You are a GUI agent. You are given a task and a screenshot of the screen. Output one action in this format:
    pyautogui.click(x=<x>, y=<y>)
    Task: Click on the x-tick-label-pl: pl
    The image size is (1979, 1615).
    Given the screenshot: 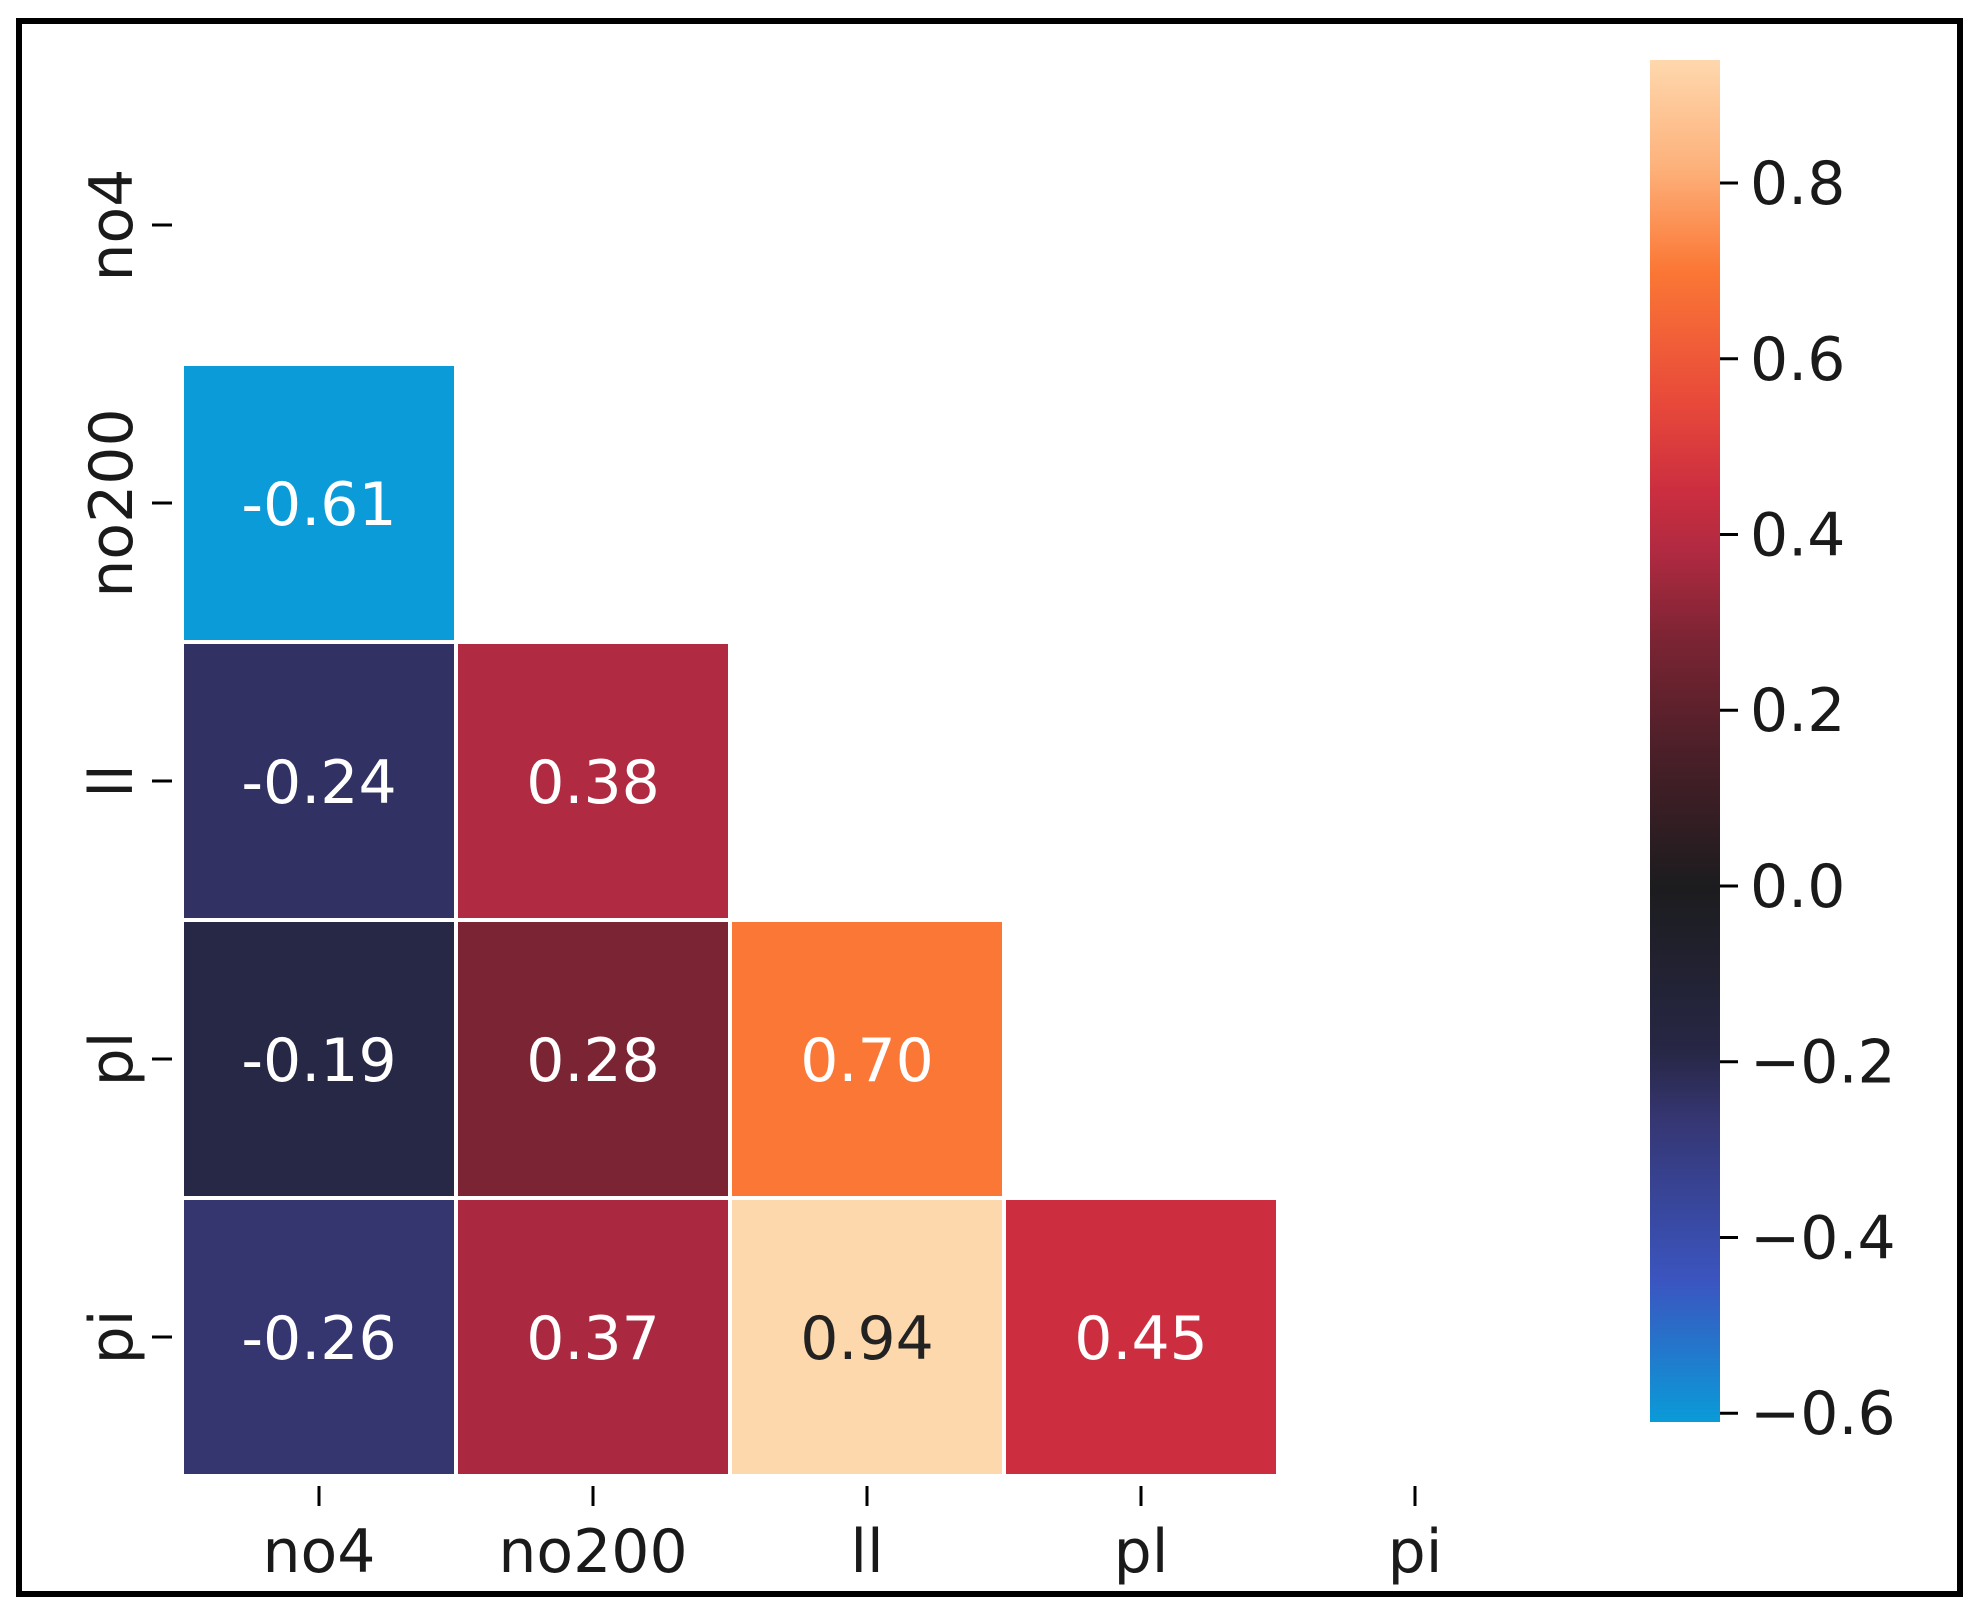 What is the action you would take?
    pyautogui.click(x=1141, y=1552)
    